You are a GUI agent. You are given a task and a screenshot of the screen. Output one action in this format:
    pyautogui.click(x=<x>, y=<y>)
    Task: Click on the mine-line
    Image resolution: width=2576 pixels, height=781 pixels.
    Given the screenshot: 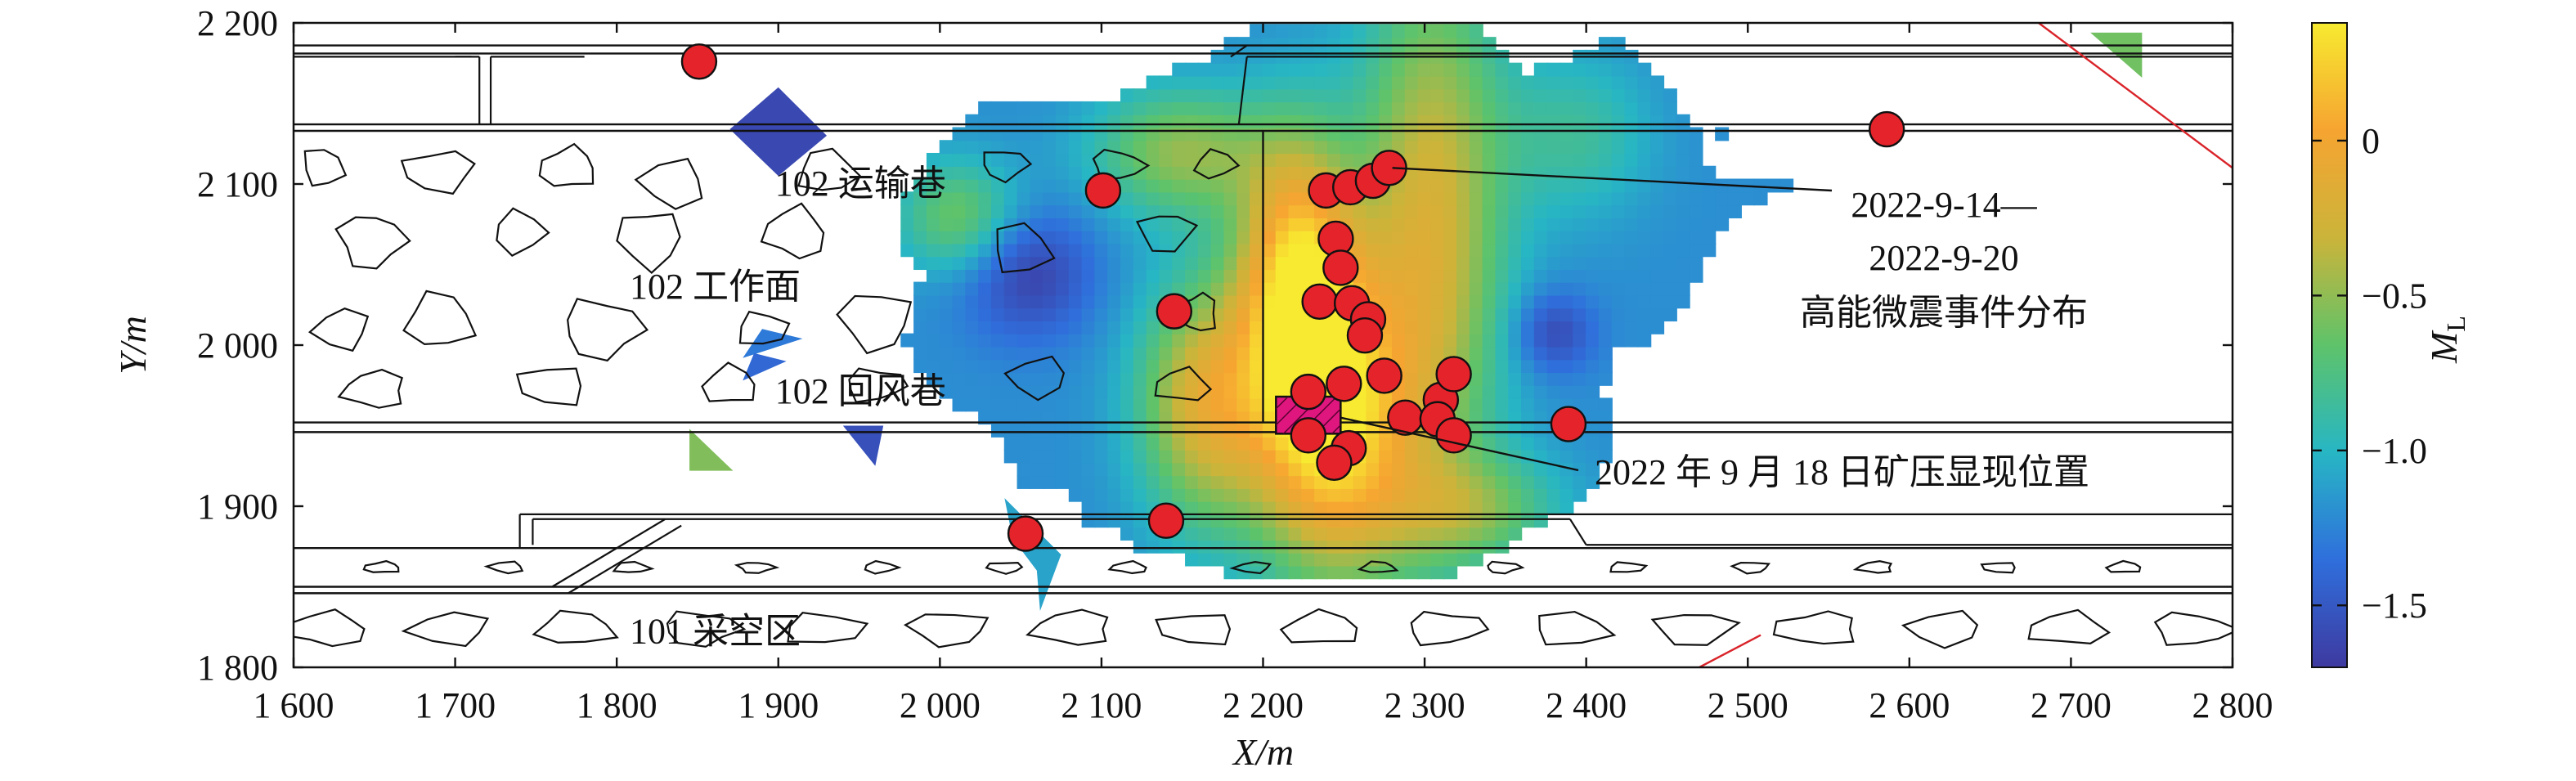 What is the action you would take?
    pyautogui.click(x=608, y=553)
    